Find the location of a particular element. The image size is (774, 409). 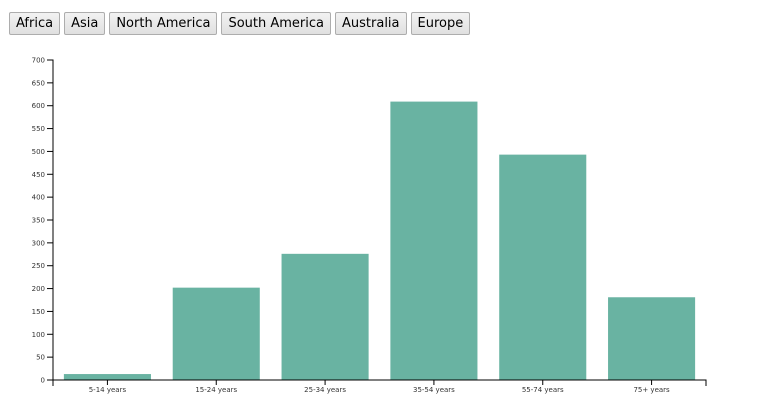

north-america-button: North America is located at coordinates (163, 23).